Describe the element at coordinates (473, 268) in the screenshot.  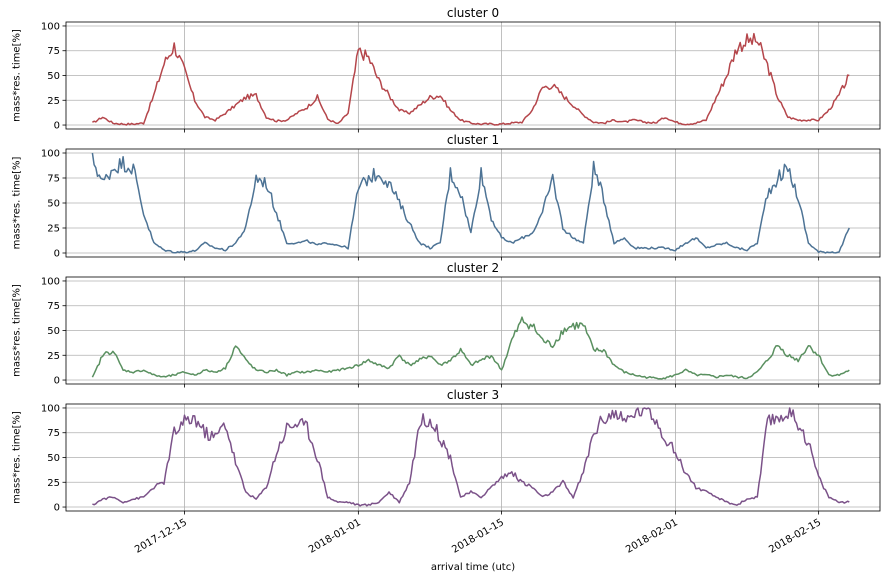
I see `panel-title: cluster 2` at that location.